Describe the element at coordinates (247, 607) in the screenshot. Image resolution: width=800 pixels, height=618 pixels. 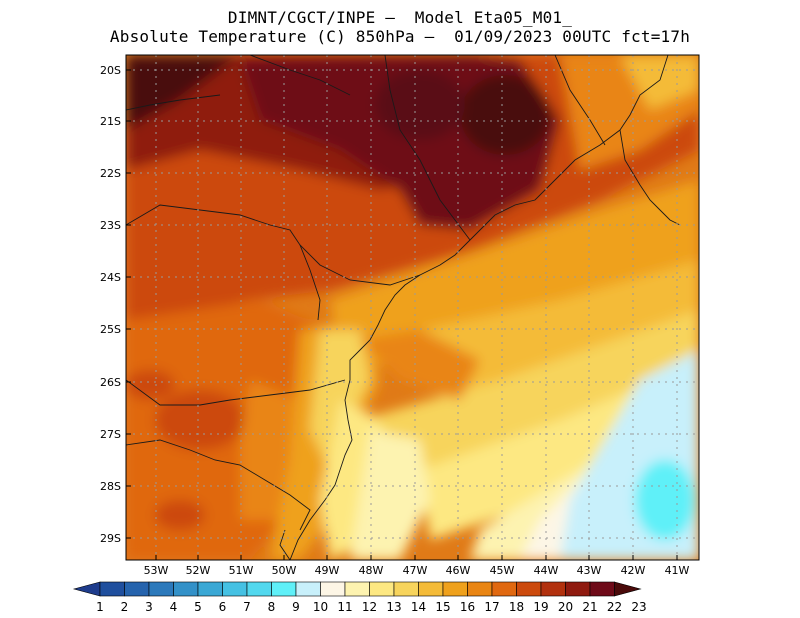
I see `colorbar-label: 7` at that location.